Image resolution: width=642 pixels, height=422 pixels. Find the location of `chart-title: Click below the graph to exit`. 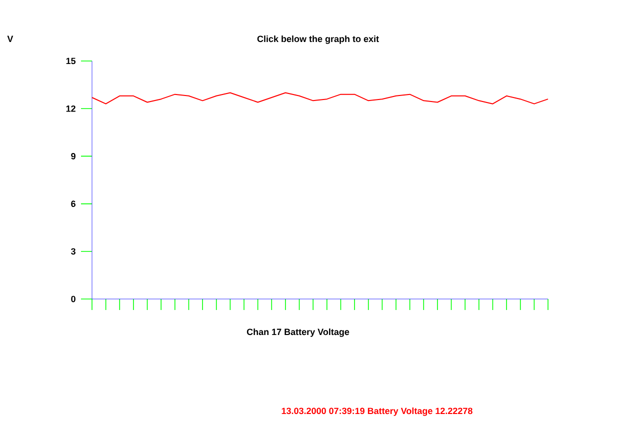

chart-title: Click below the graph to exit is located at coordinates (318, 39).